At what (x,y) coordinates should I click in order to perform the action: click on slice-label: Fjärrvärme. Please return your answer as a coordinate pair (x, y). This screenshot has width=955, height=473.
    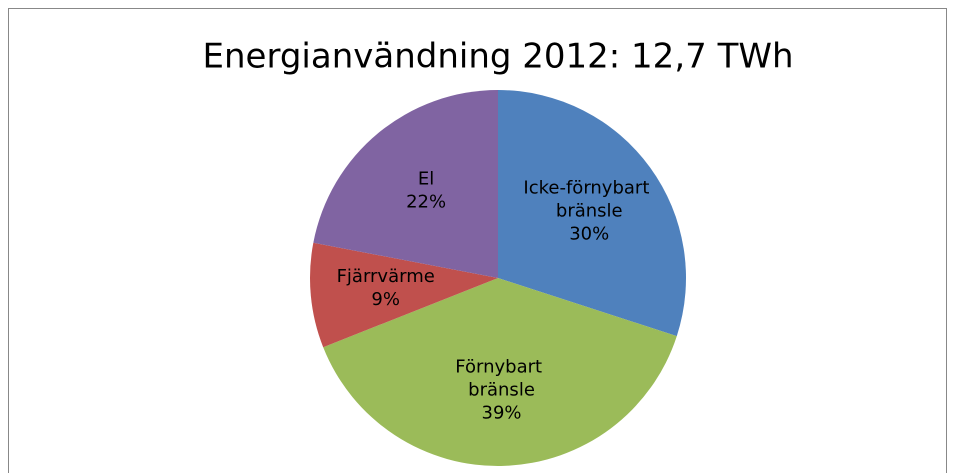
    Looking at the image, I should click on (386, 276).